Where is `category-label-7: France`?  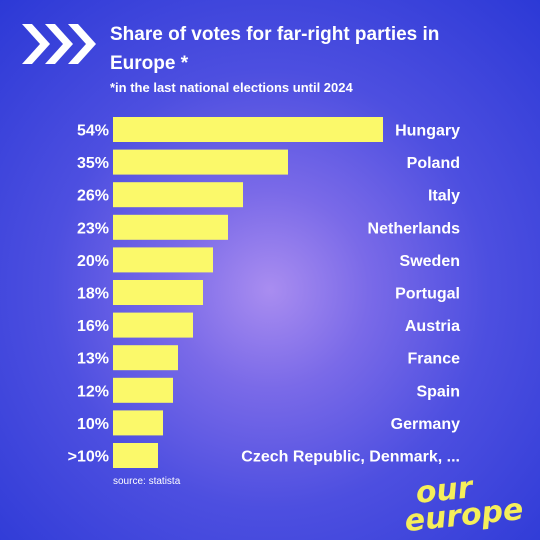 category-label-7: France is located at coordinates (434, 359).